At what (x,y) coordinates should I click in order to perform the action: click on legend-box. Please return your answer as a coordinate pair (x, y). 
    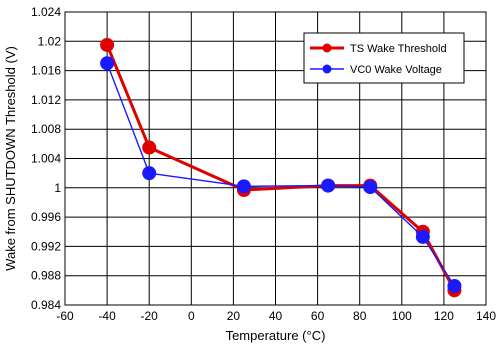
    Looking at the image, I should click on (384, 58).